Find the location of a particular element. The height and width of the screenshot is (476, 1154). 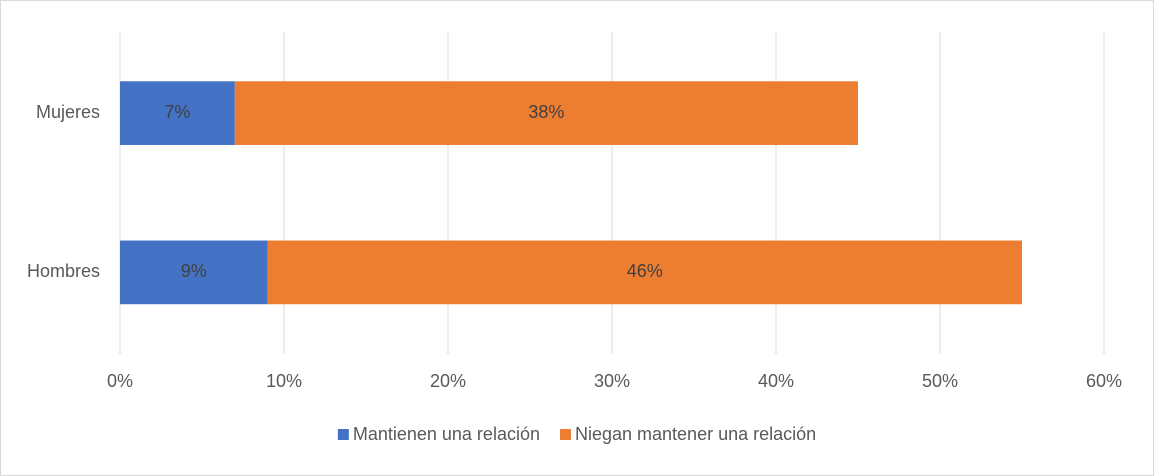

x-tick-label: 40% is located at coordinates (776, 381).